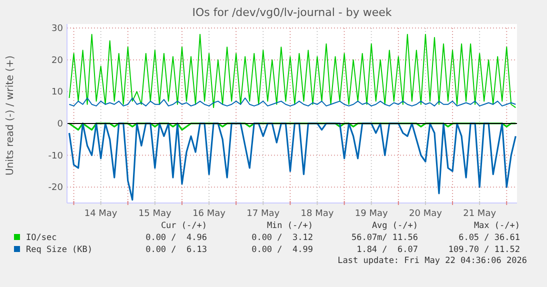 The width and height of the screenshot is (547, 287). Describe the element at coordinates (101, 214) in the screenshot. I see `x-tick-label: 14 May` at that location.